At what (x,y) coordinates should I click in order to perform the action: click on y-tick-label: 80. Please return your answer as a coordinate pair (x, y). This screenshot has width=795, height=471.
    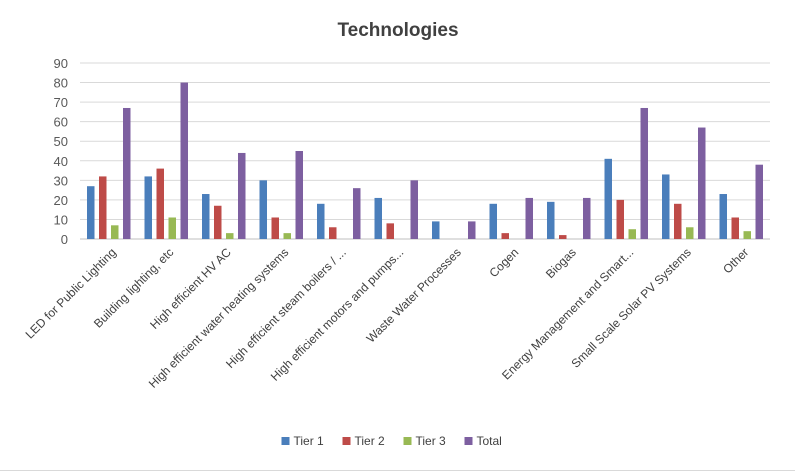
    Looking at the image, I should click on (61, 83).